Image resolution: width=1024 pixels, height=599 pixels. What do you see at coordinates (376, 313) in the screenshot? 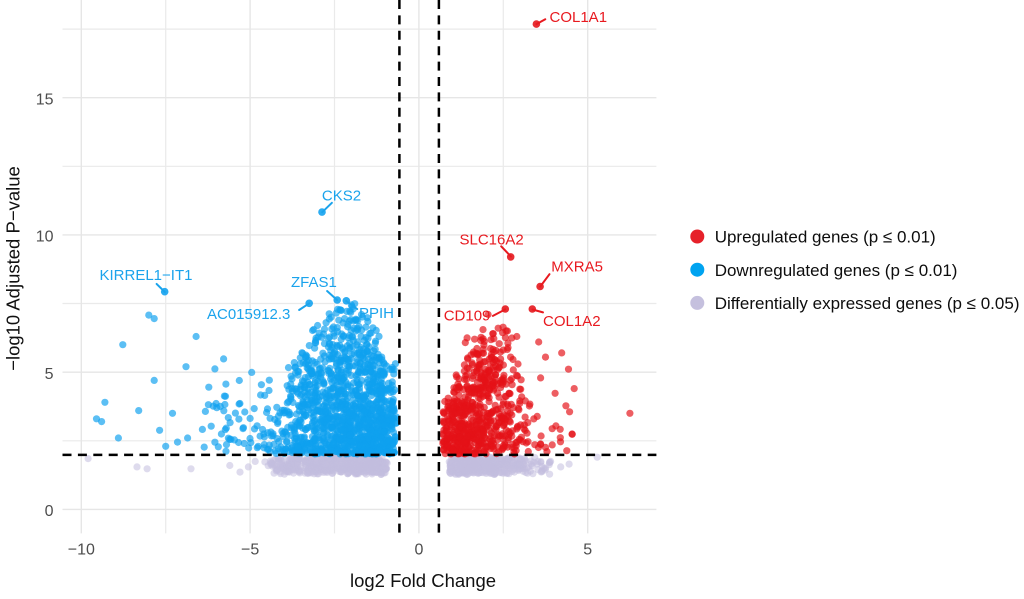
I see `svg-text: PPIH` at bounding box center [376, 313].